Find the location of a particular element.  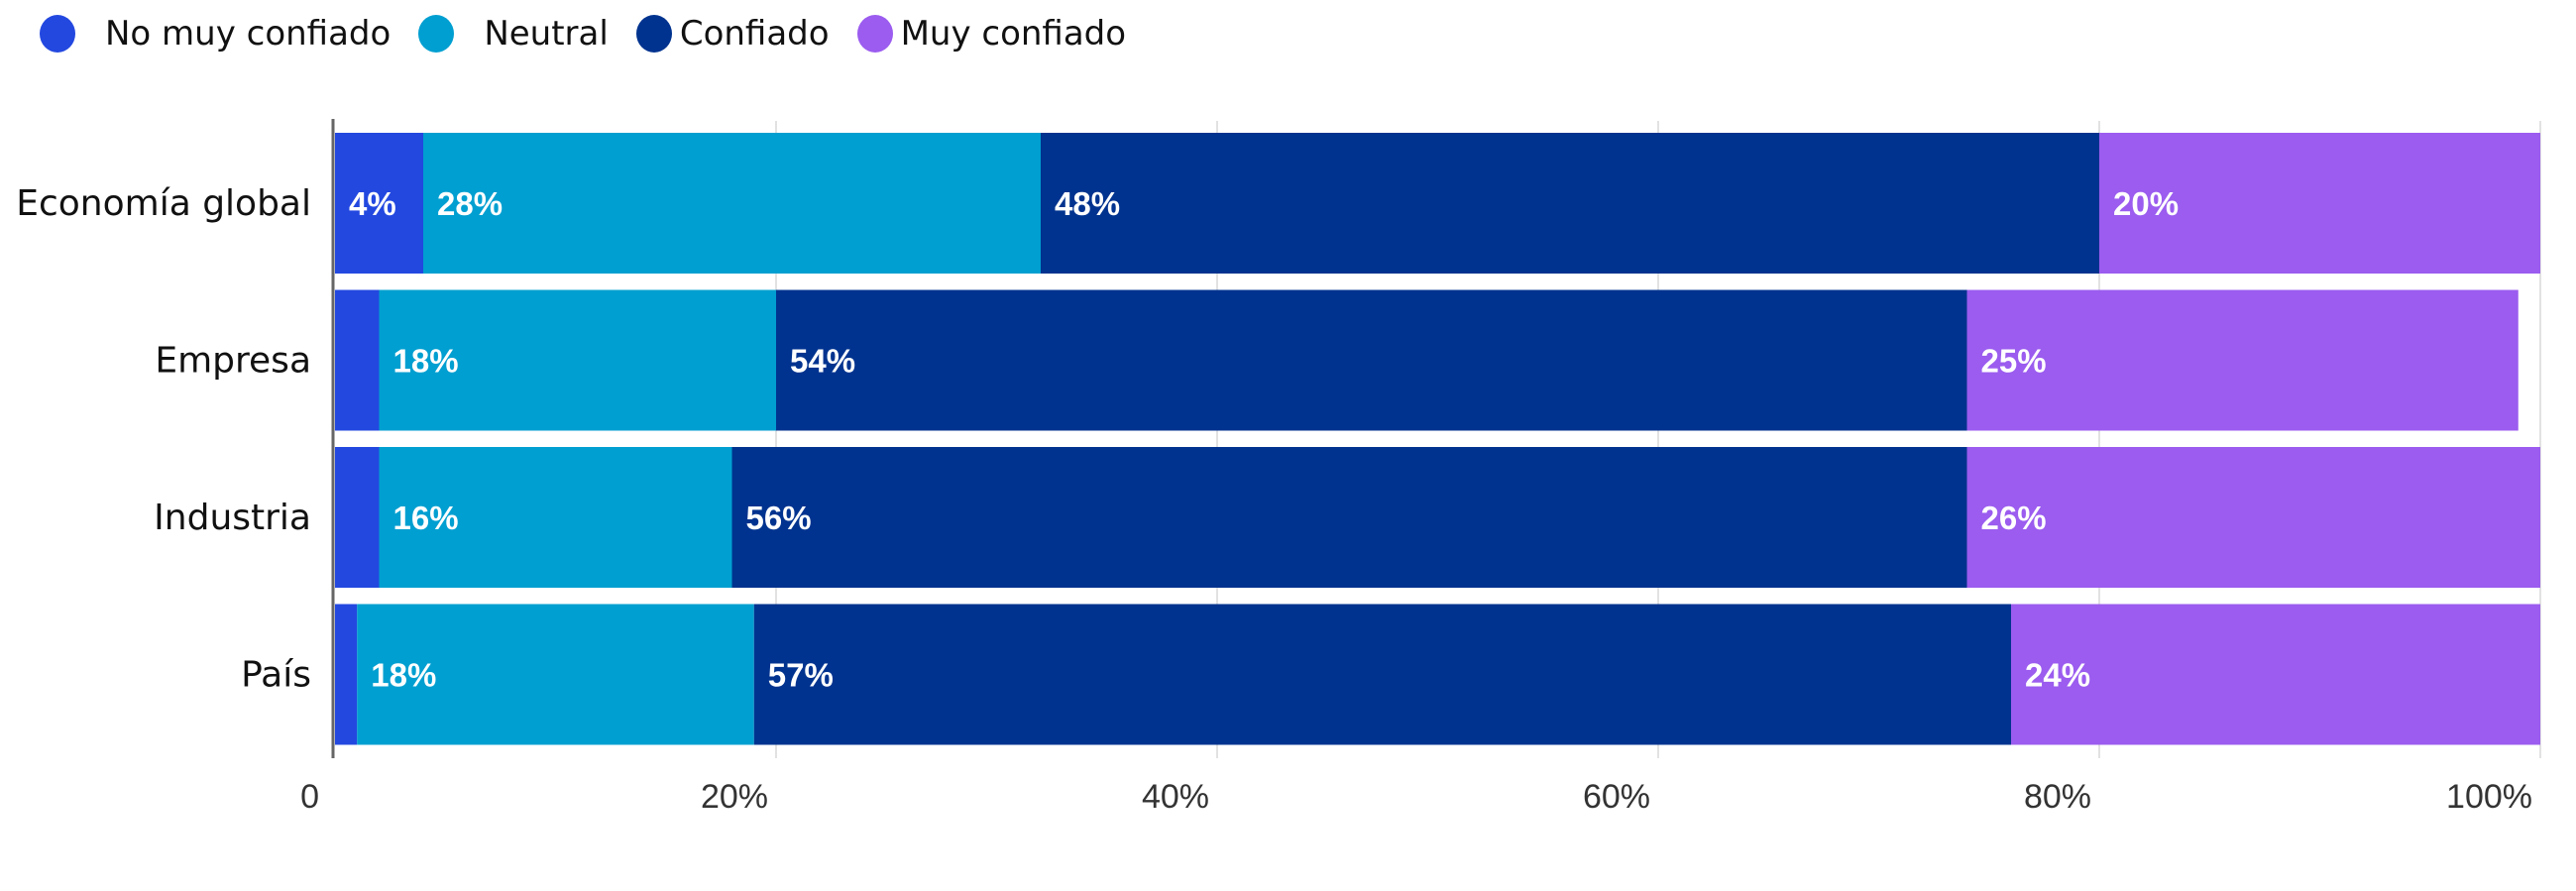

legend-item: Muy confiado is located at coordinates (991, 34).